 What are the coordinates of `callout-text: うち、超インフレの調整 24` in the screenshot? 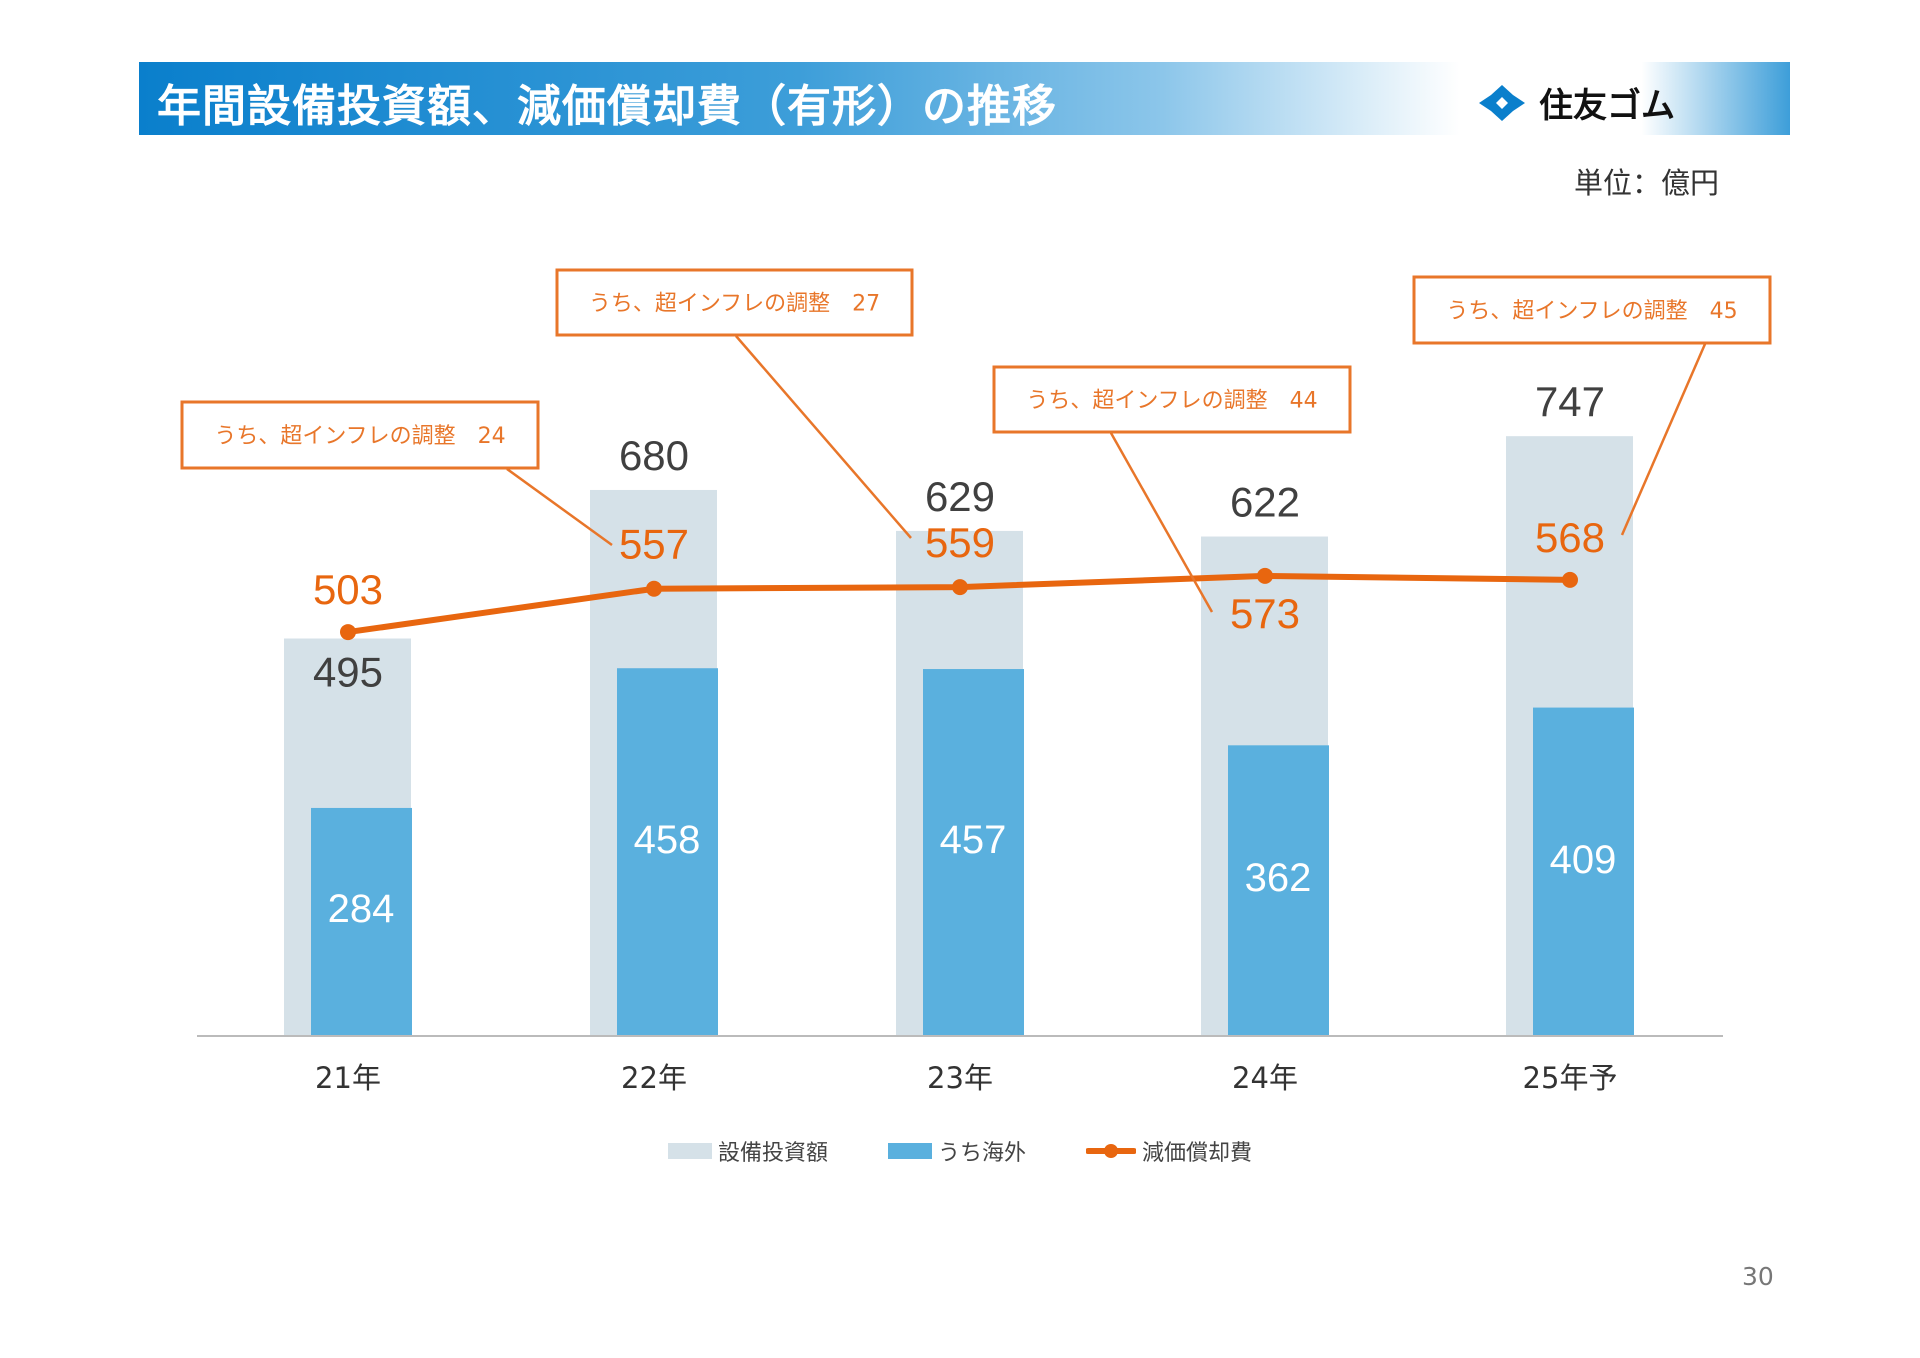 It's located at (359, 436).